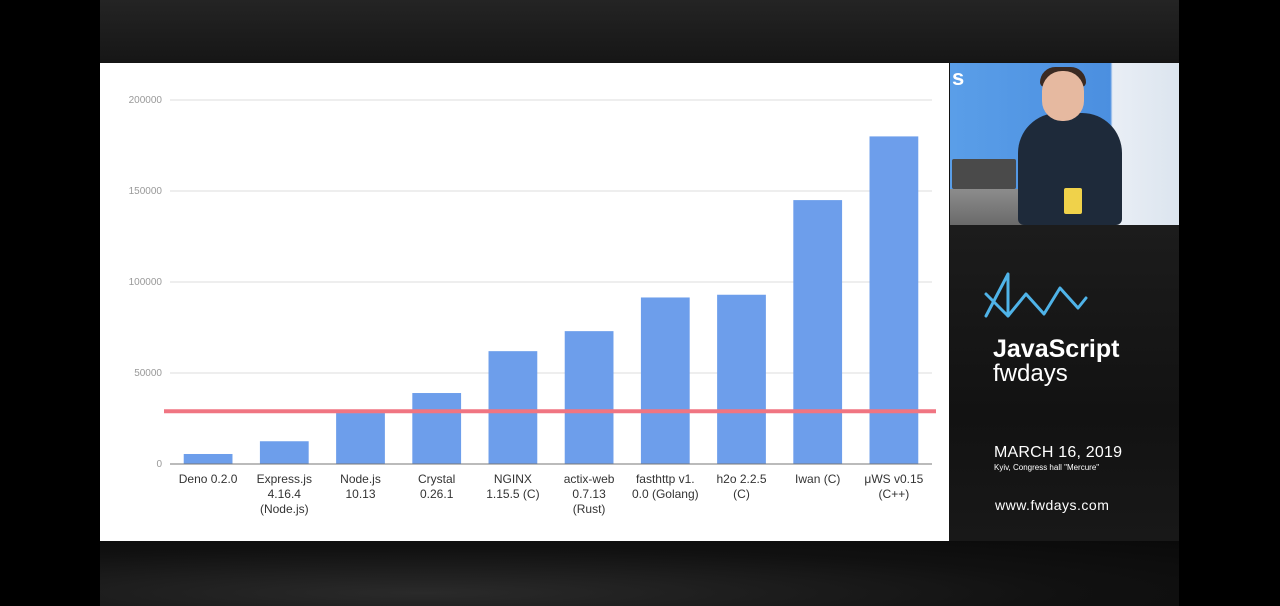 The image size is (1280, 606). I want to click on x-category-label-line: Node.js, so click(360, 479).